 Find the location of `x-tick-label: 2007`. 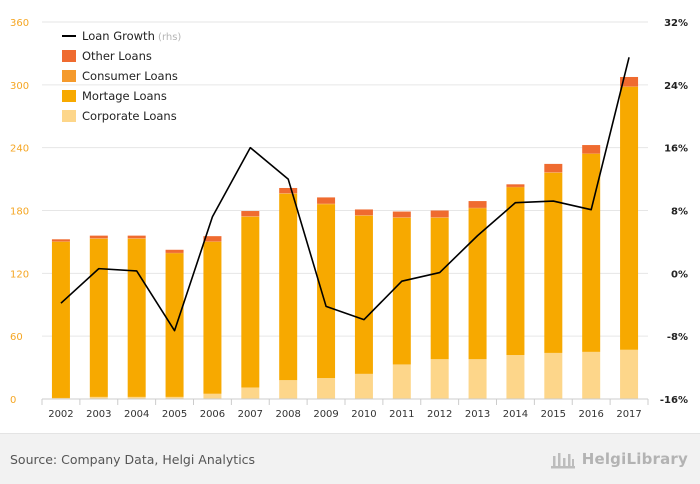

x-tick-label: 2007 is located at coordinates (250, 414).